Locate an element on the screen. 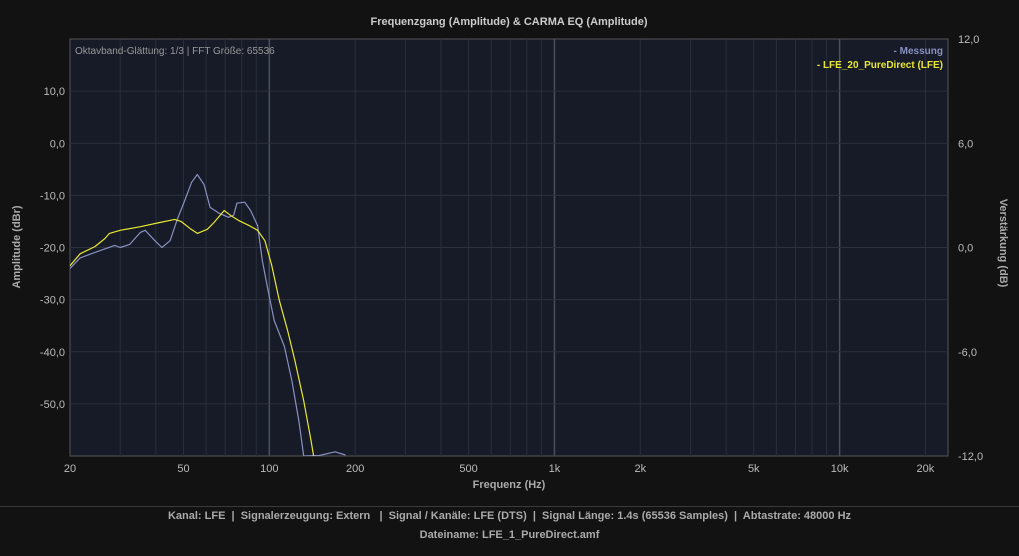 The width and height of the screenshot is (1019, 556). x-tick-label: 50 is located at coordinates (183, 469).